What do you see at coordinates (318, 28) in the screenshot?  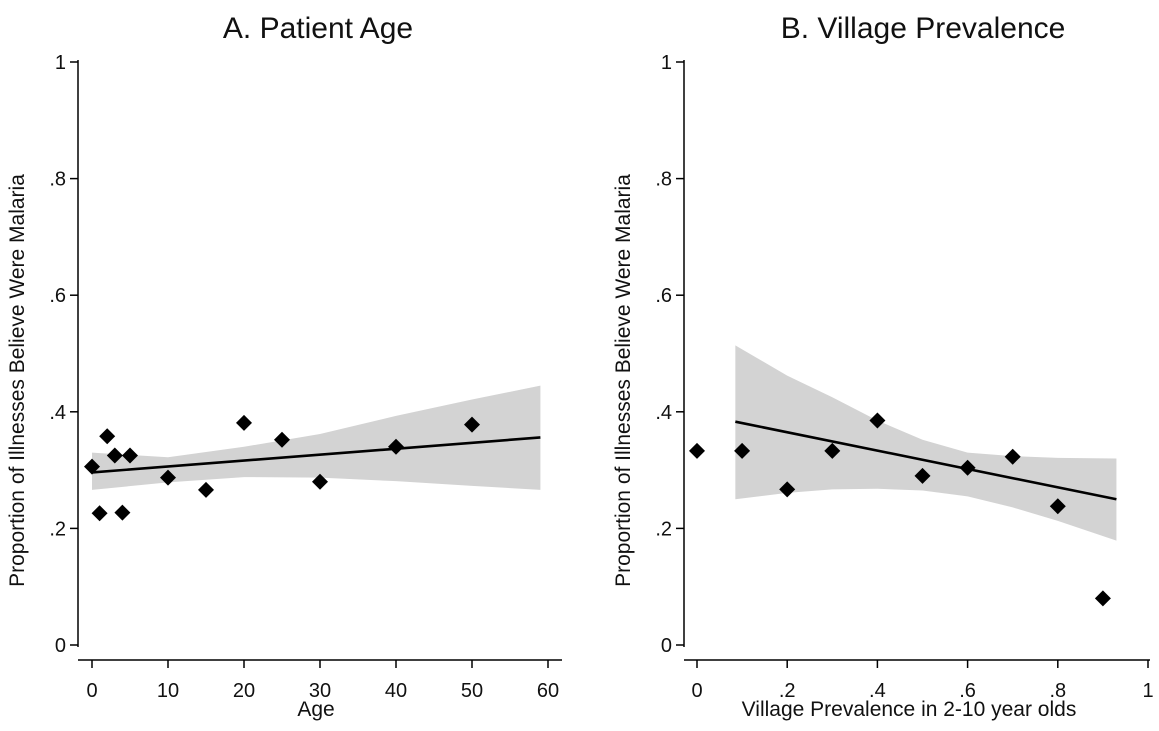 I see `chart-title: A. Patient Age` at bounding box center [318, 28].